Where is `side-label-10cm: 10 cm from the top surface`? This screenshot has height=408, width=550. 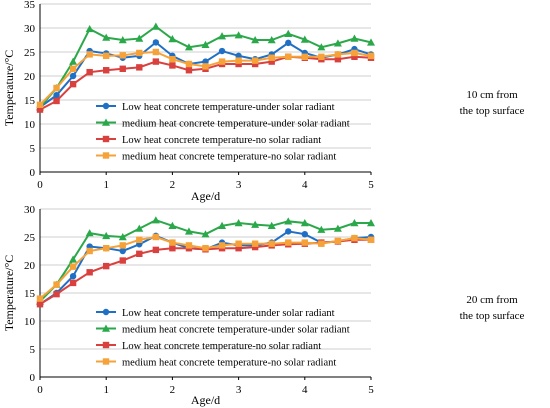
side-label-10cm: 10 cm from the top surface is located at coordinates (492, 103).